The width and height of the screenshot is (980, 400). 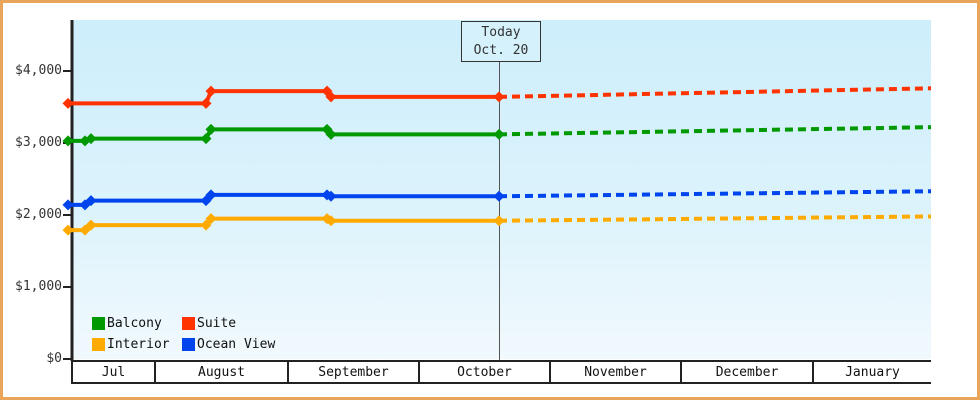 What do you see at coordinates (183, 334) in the screenshot?
I see `legend: Balcony Suite Interior Ocean View` at bounding box center [183, 334].